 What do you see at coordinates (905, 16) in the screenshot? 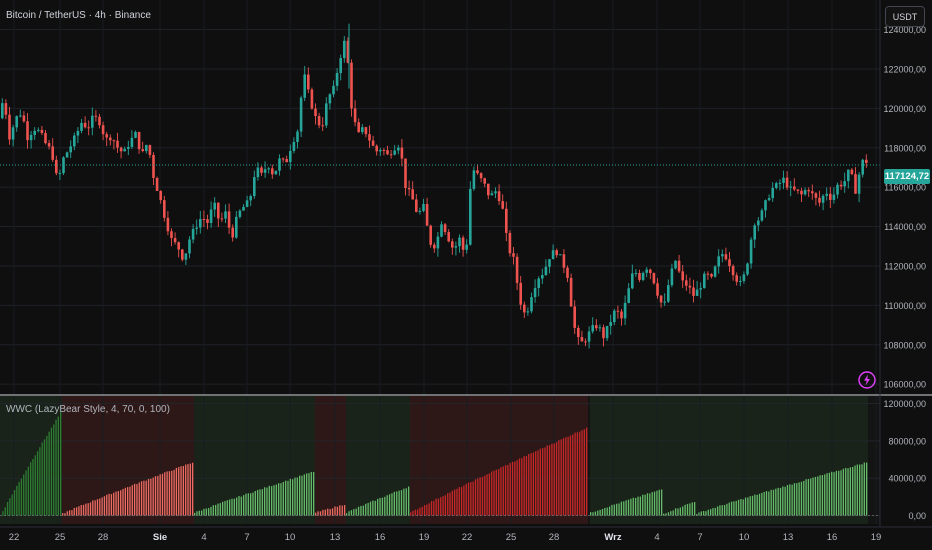
I see `currency-button: USDT` at bounding box center [905, 16].